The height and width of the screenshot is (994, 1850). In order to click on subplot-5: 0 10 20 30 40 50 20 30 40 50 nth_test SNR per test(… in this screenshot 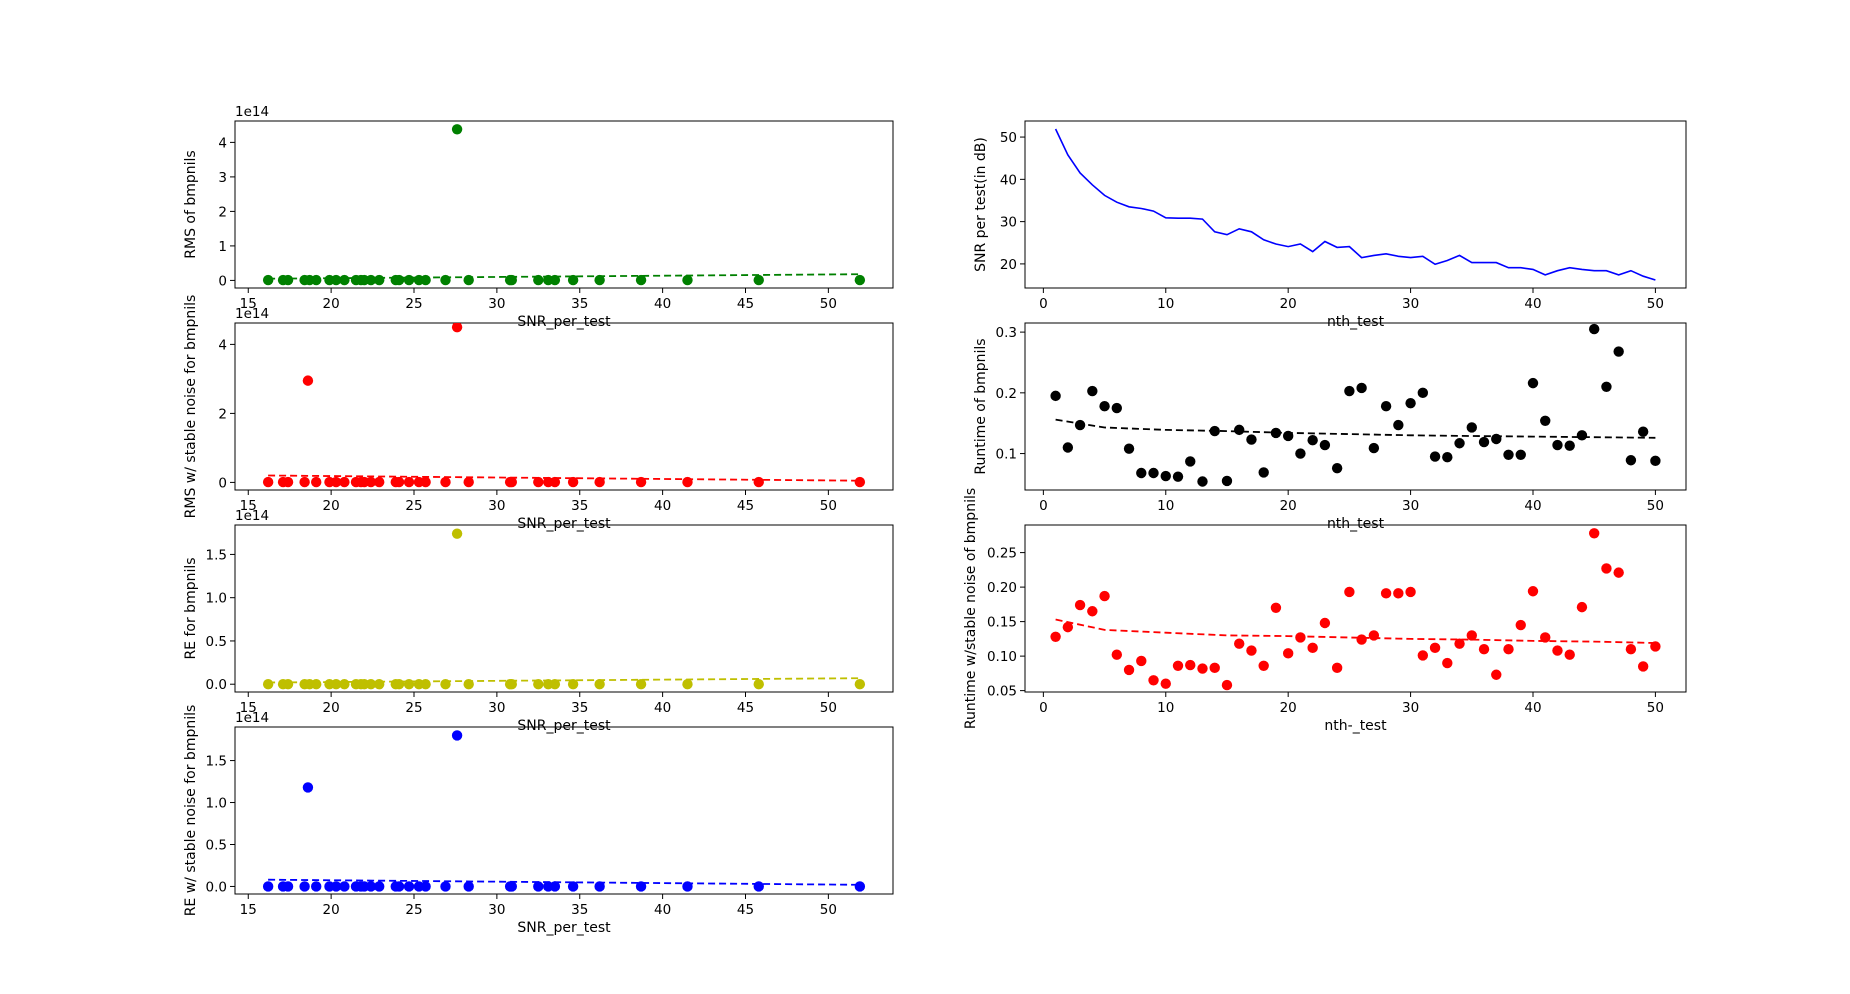, I will do `click(1330, 225)`.